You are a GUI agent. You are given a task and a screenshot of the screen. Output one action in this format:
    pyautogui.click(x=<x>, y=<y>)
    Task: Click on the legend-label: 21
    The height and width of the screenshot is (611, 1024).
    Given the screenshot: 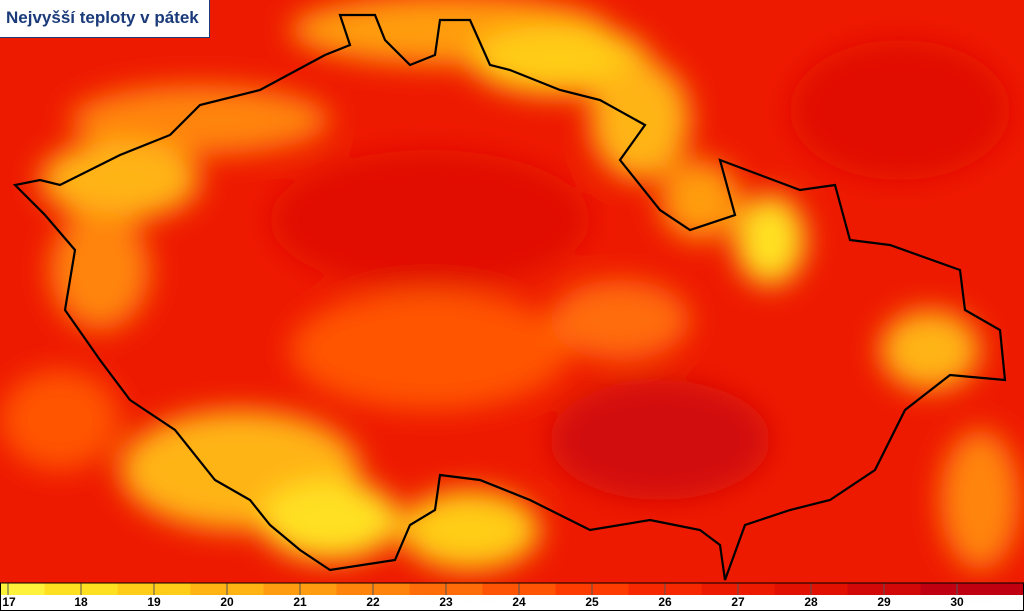 What is the action you would take?
    pyautogui.click(x=300, y=602)
    